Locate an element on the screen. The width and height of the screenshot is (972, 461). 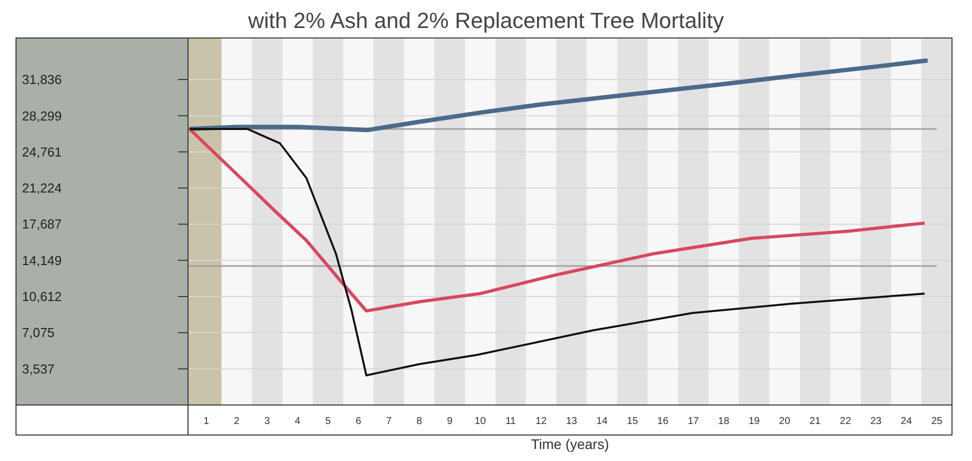
x-tick-label: 11 is located at coordinates (510, 421).